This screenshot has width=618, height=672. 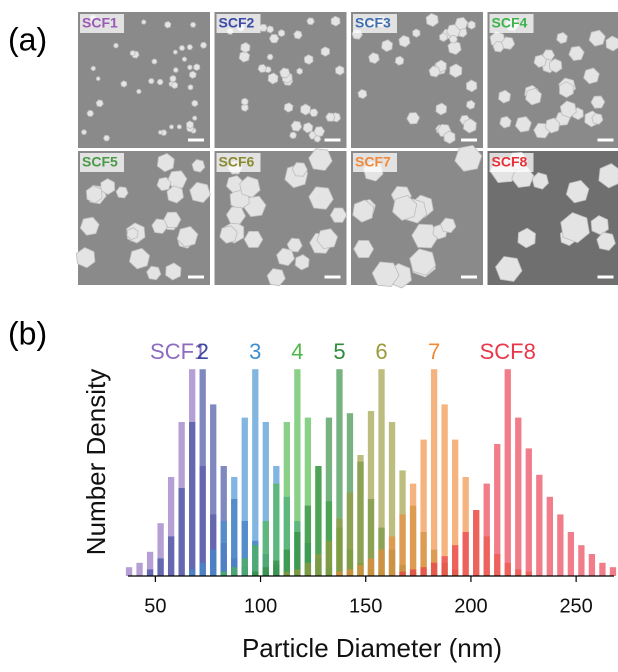 What do you see at coordinates (281, 217) in the screenshot?
I see `sem-image: SCF6` at bounding box center [281, 217].